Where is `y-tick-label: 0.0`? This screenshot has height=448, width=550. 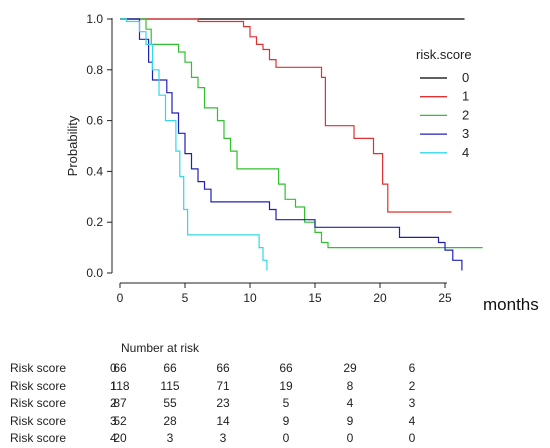 y-tick-label: 0.0 is located at coordinates (94, 273).